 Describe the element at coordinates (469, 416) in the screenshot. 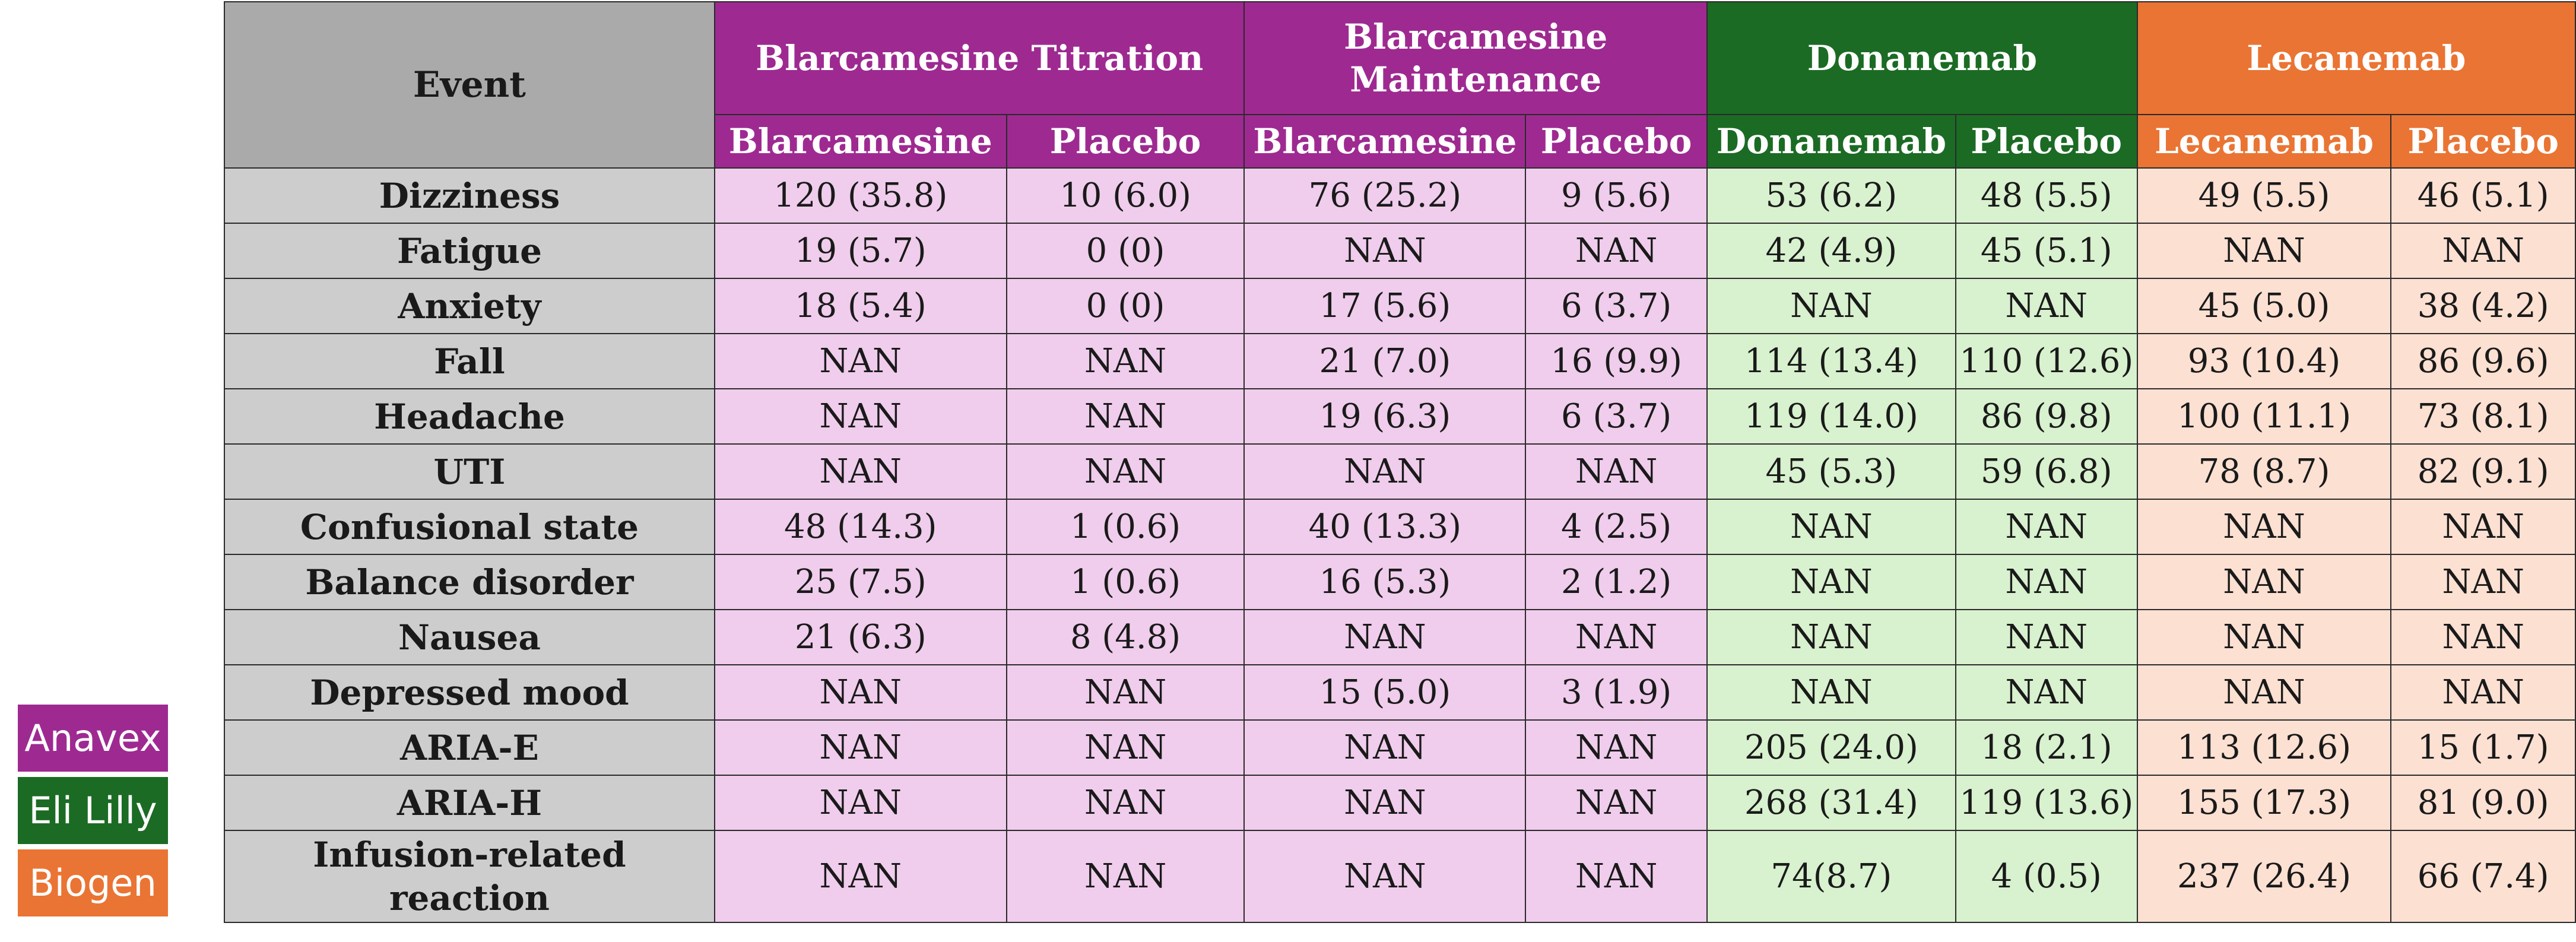

I see `event-cell: Headache` at that location.